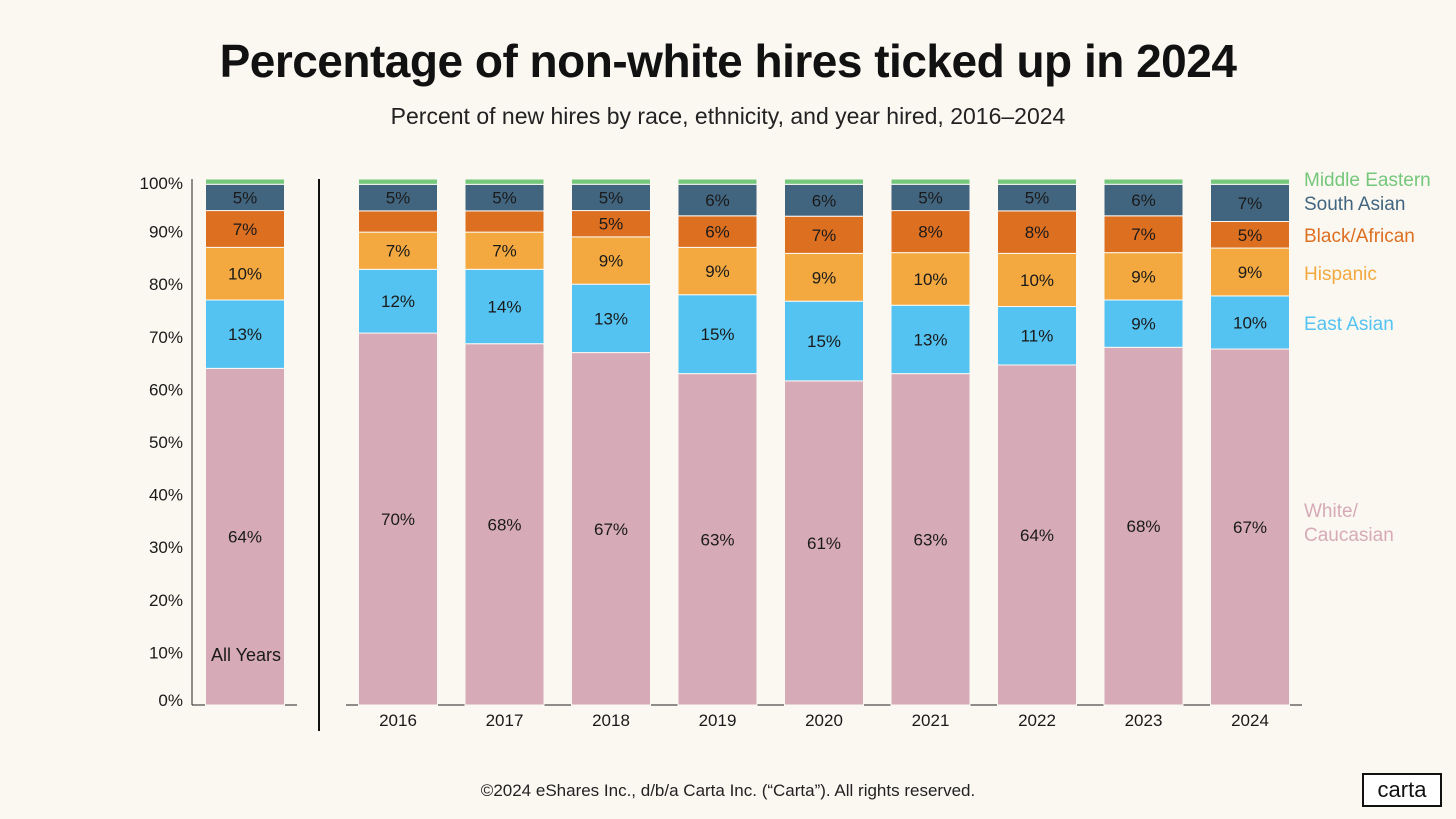 The width and height of the screenshot is (1456, 819). What do you see at coordinates (245, 274) in the screenshot?
I see `all-years-bar-label-2: 10%` at bounding box center [245, 274].